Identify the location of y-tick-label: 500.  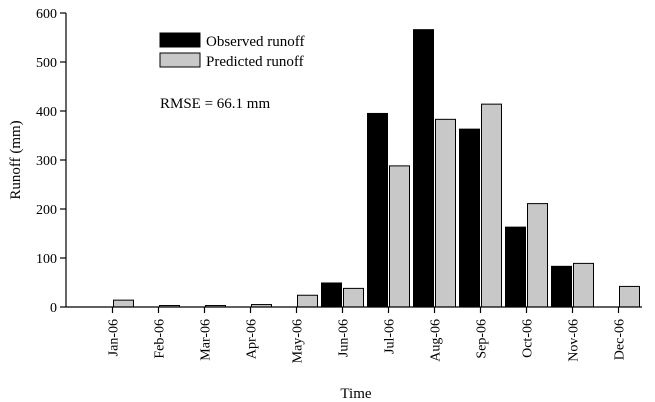
(46, 63).